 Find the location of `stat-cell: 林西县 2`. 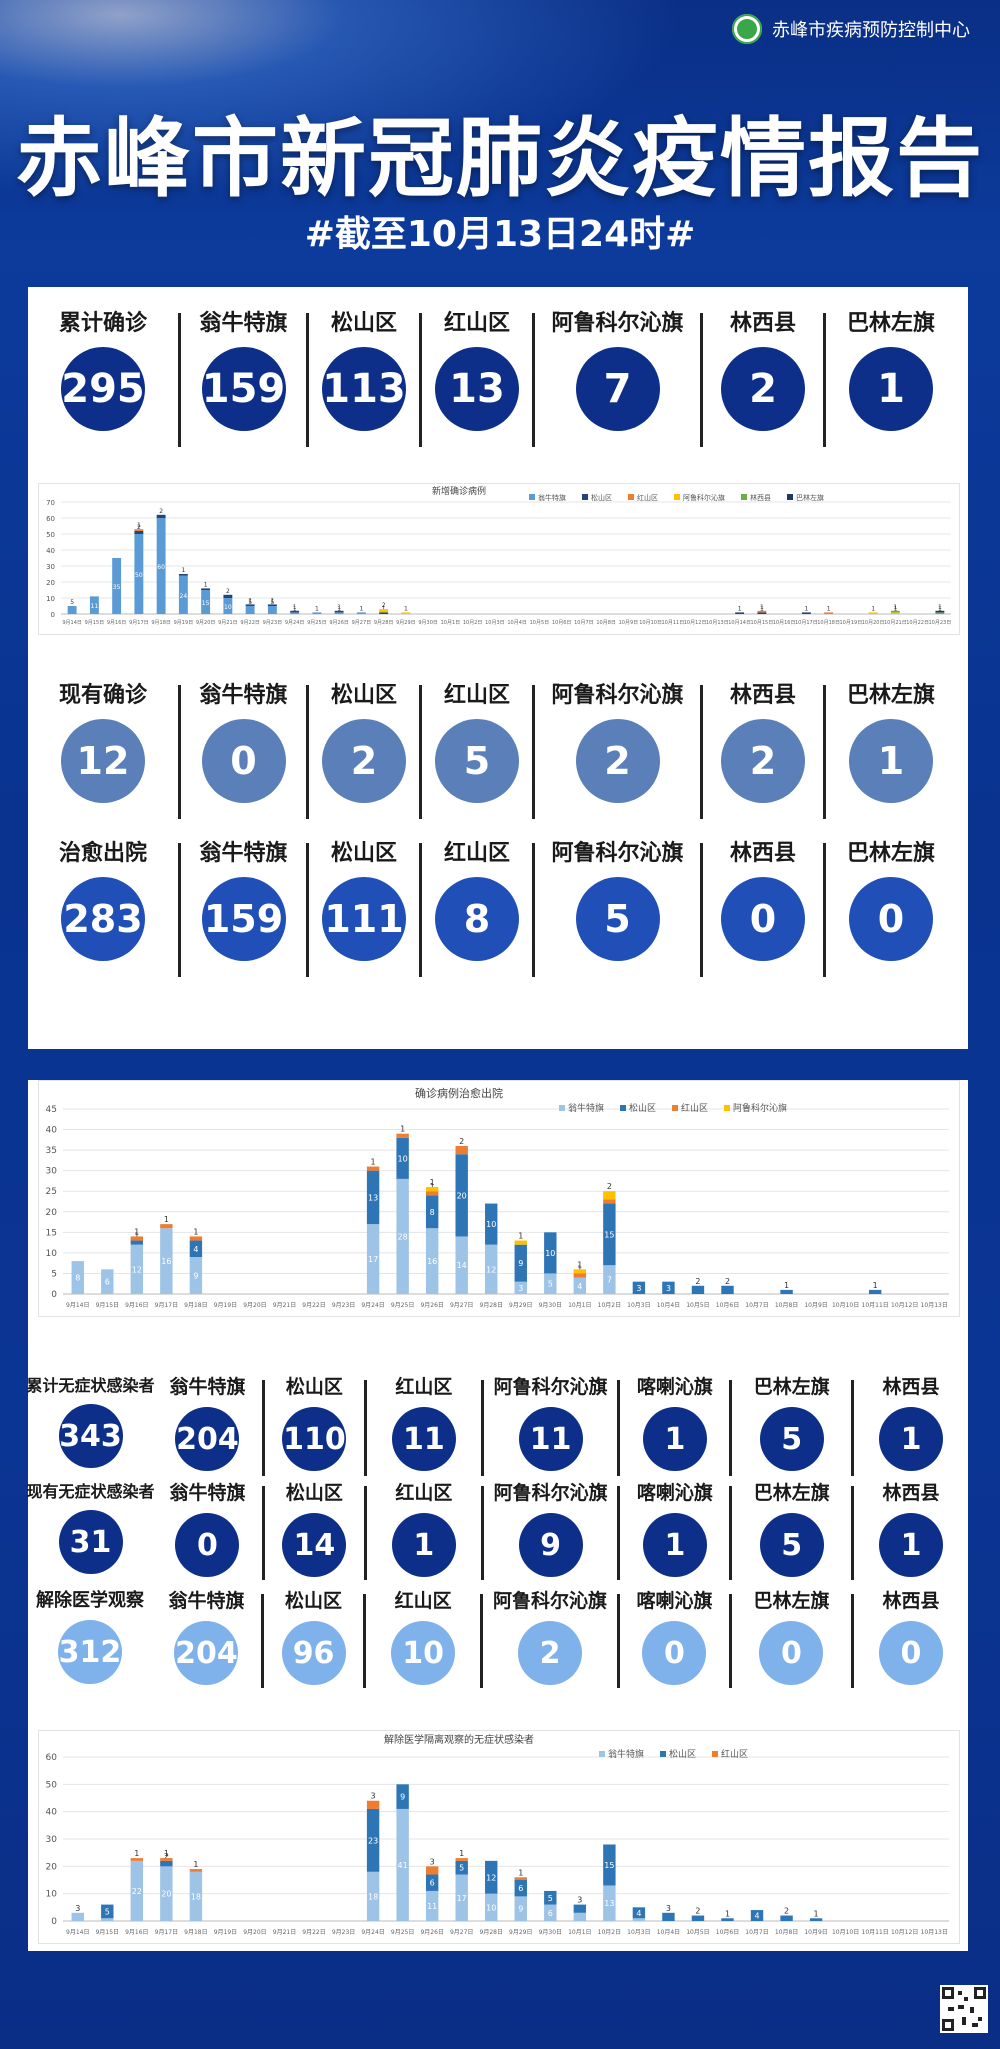

stat-cell: 林西县 2 is located at coordinates (763, 752).